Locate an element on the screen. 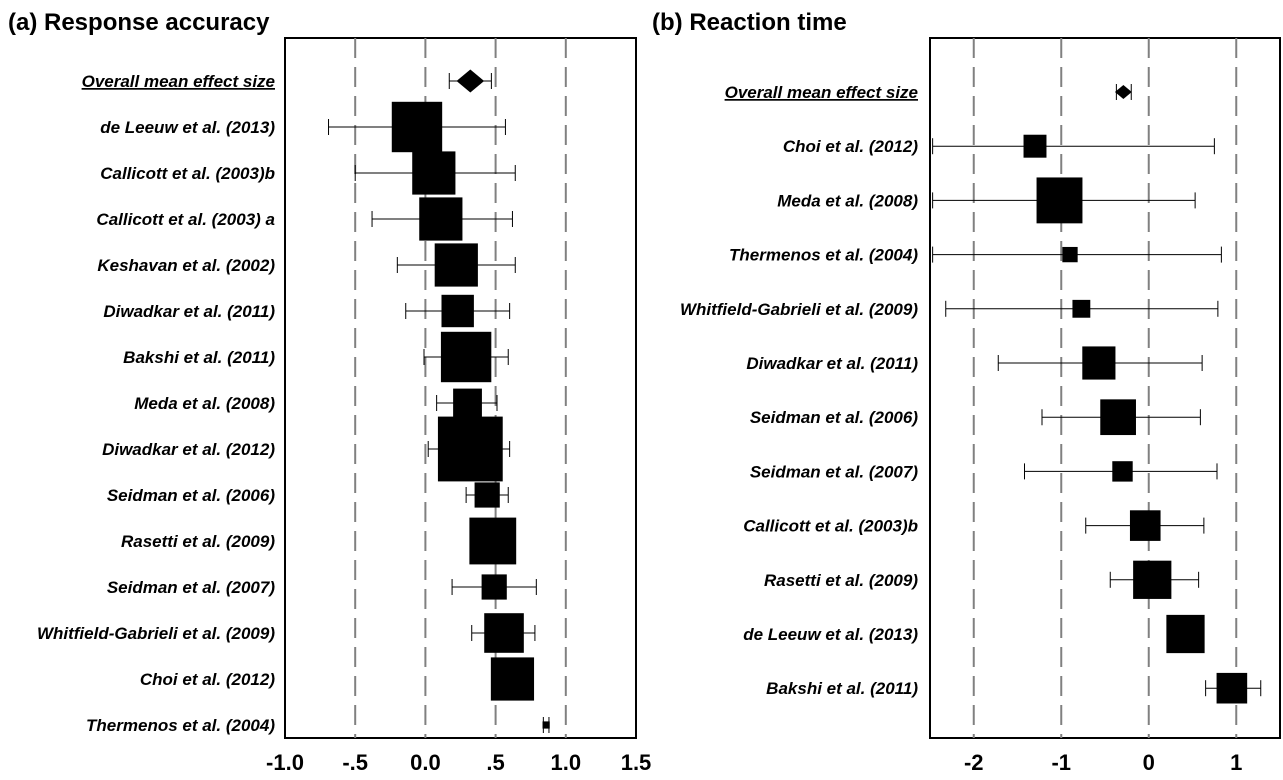  x-tick-label: 1.0 is located at coordinates (566, 762).